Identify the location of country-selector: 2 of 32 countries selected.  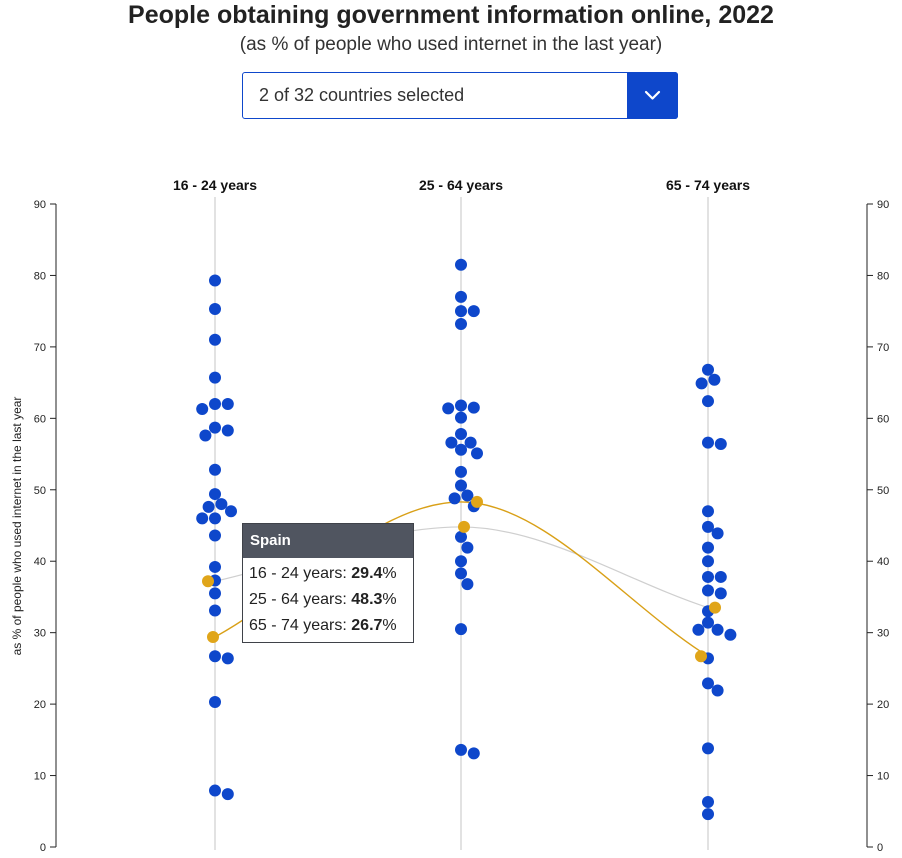
(460, 95).